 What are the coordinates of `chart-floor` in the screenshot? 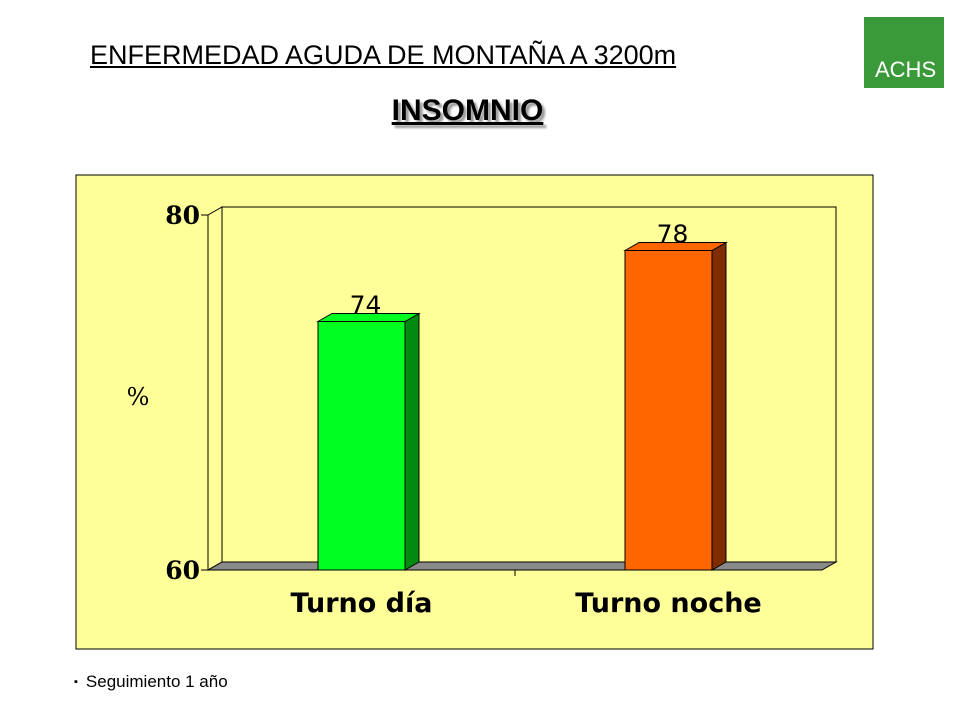 It's located at (522, 566).